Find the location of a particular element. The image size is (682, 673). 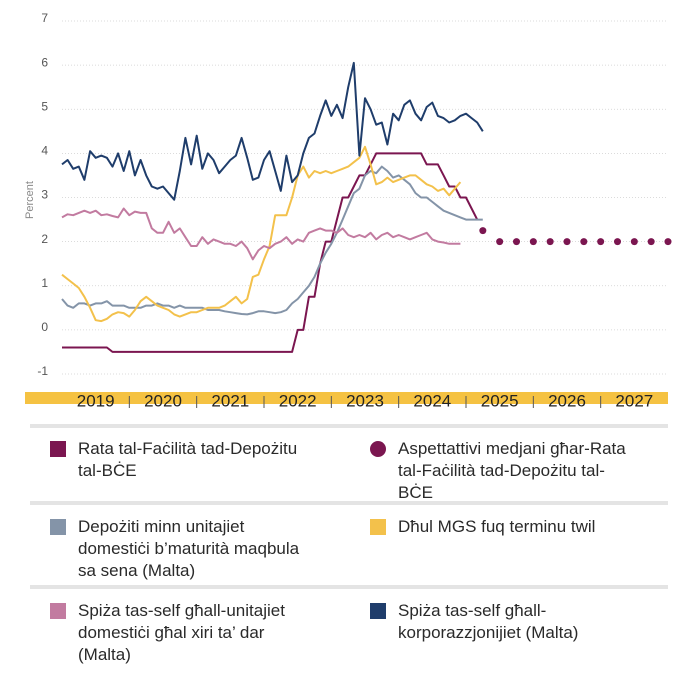

x-axis-band is located at coordinates (346, 398).